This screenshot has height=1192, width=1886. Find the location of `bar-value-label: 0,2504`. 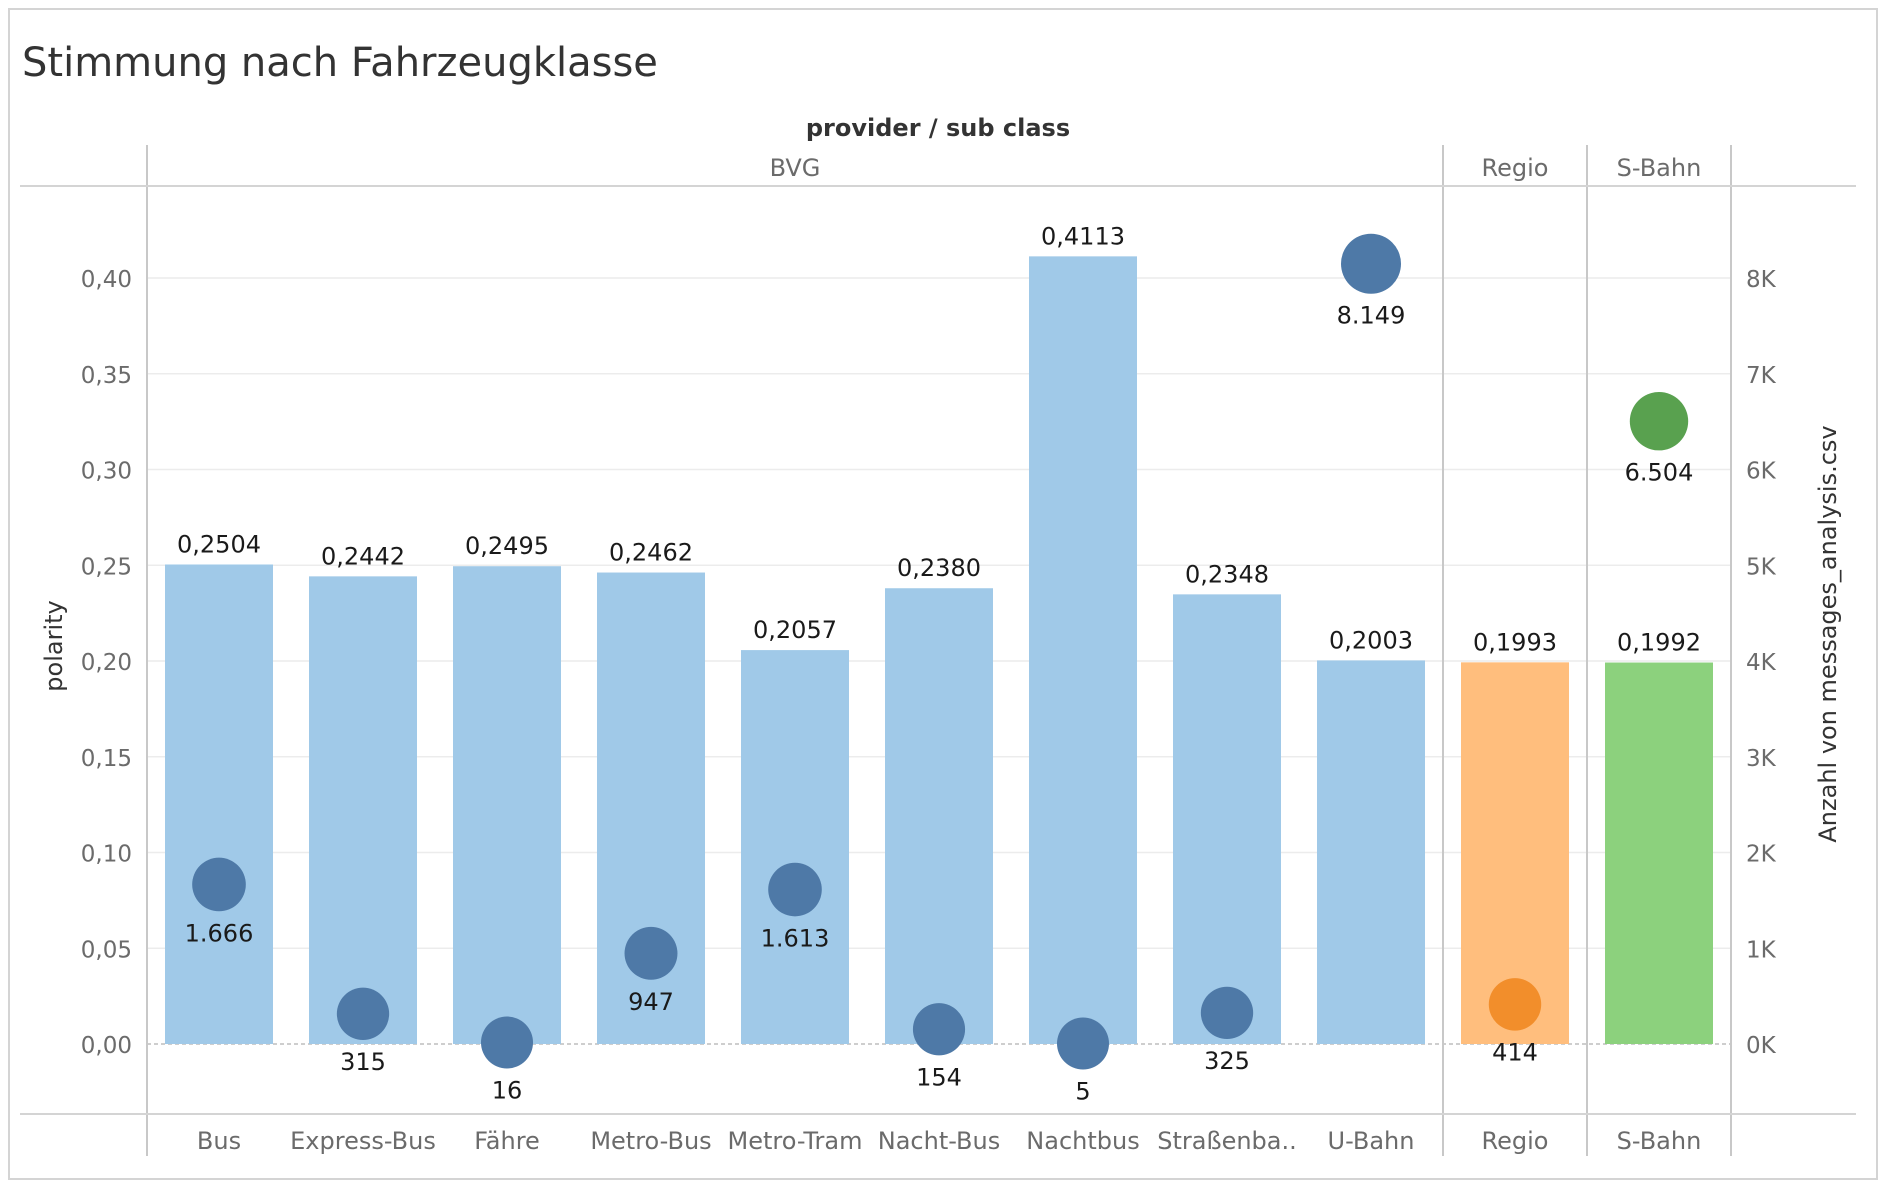

bar-value-label: 0,2504 is located at coordinates (219, 544).